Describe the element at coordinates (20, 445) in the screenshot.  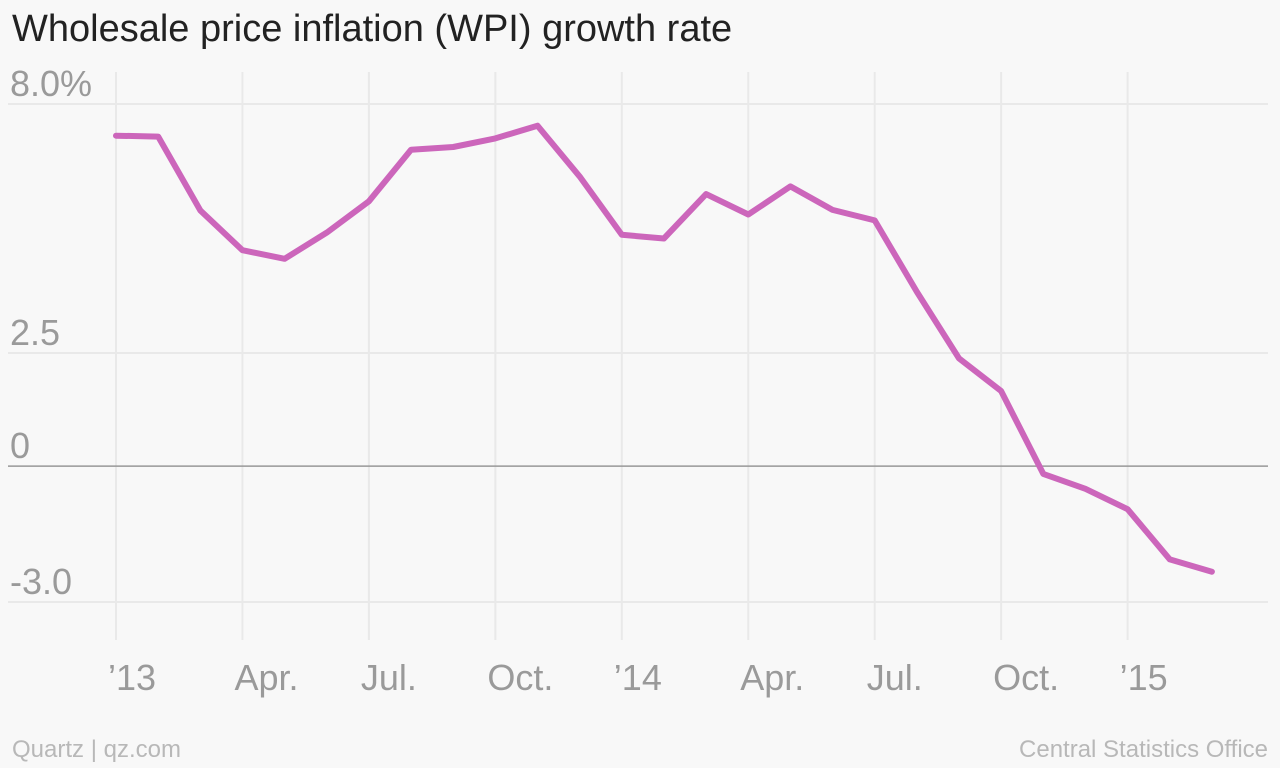
I see `y-tick-label-2: 0` at that location.